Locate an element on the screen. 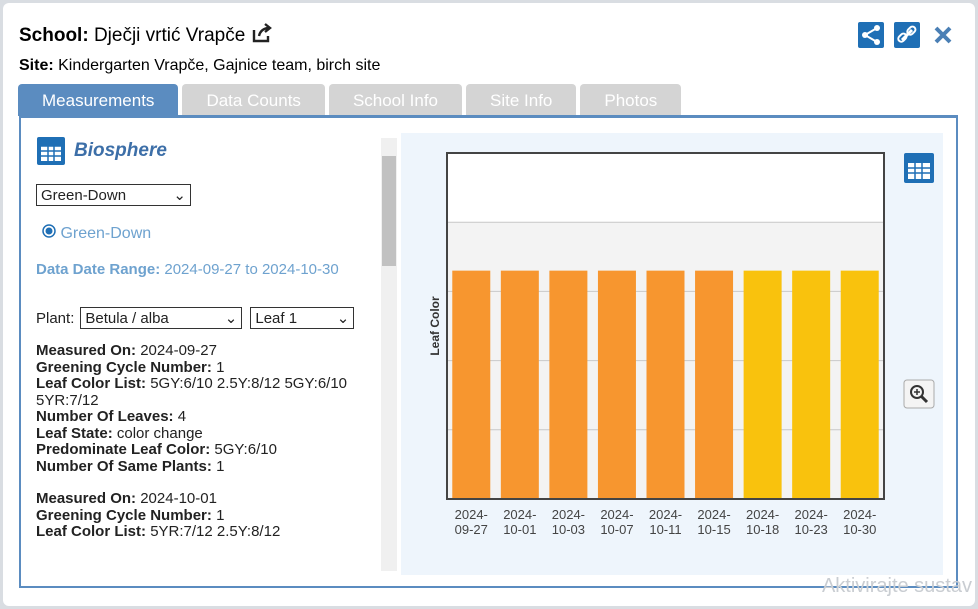 Image resolution: width=978 pixels, height=609 pixels. tab: Measurements is located at coordinates (98, 100).